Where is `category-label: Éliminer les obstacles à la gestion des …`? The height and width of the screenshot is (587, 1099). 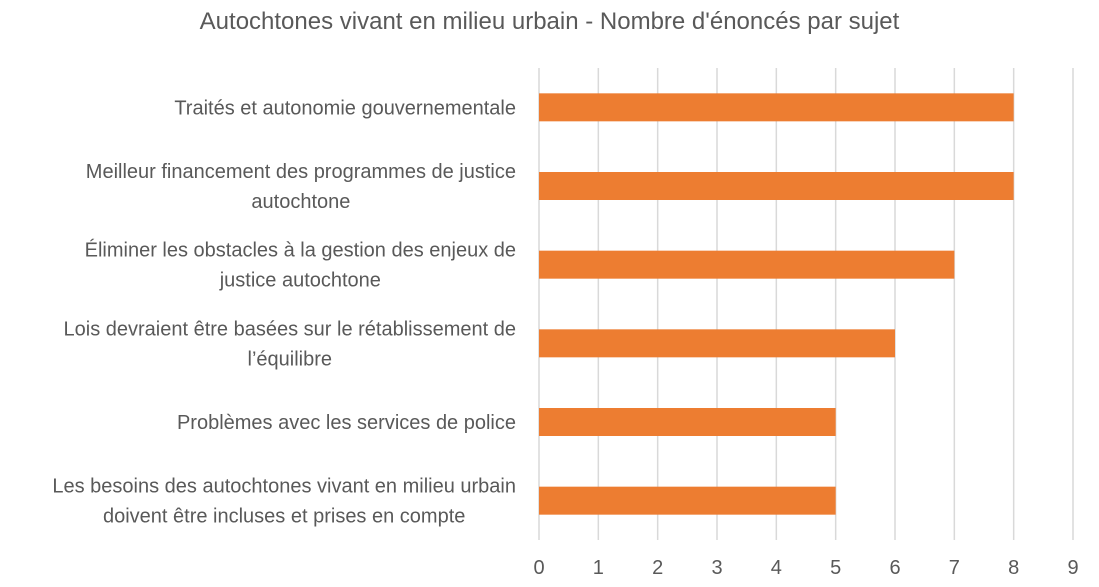
category-label: Éliminer les obstacles à la gestion des … is located at coordinates (300, 265).